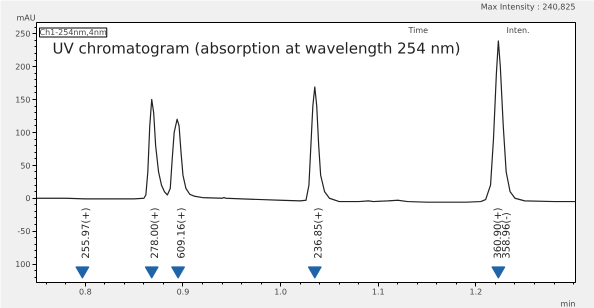 This screenshot has width=594, height=308. What do you see at coordinates (318, 233) in the screenshot?
I see `annotation: 236.85(+)` at bounding box center [318, 233].